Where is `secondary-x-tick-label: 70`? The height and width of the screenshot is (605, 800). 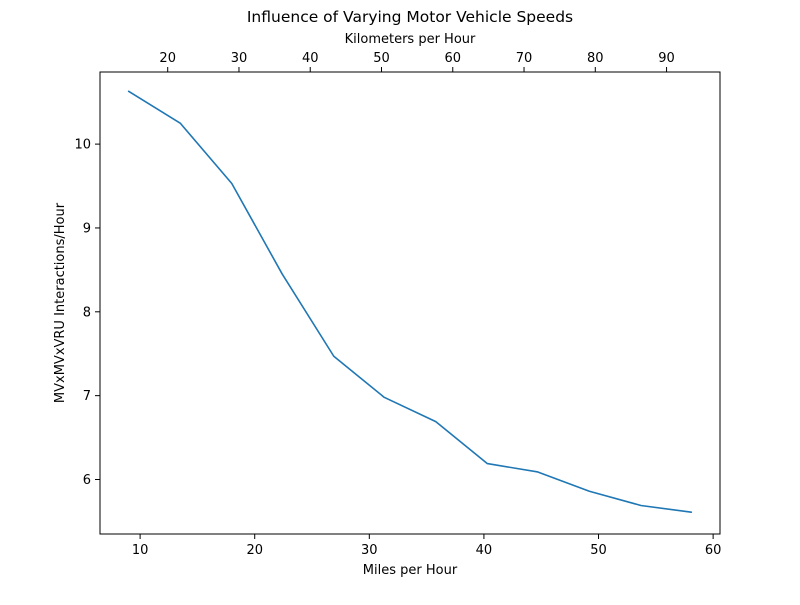
secondary-x-tick-label: 70 is located at coordinates (524, 58).